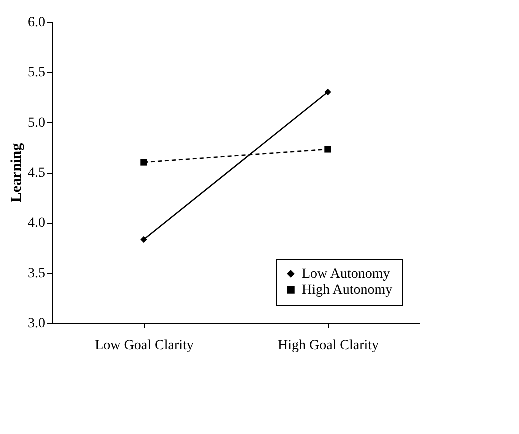 Image resolution: width=519 pixels, height=434 pixels. I want to click on y-tick-label: 6.0, so click(37, 23).